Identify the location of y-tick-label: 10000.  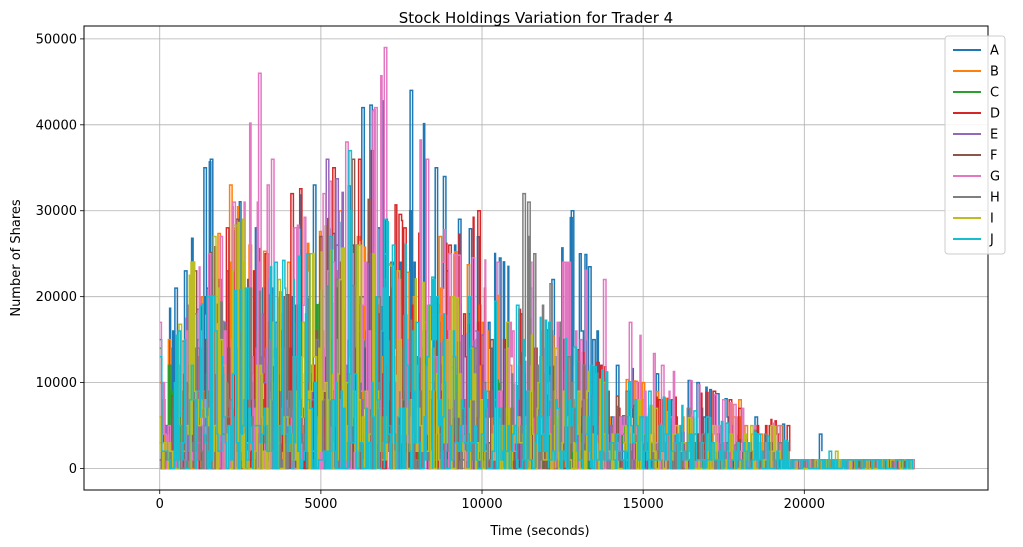
(56, 383).